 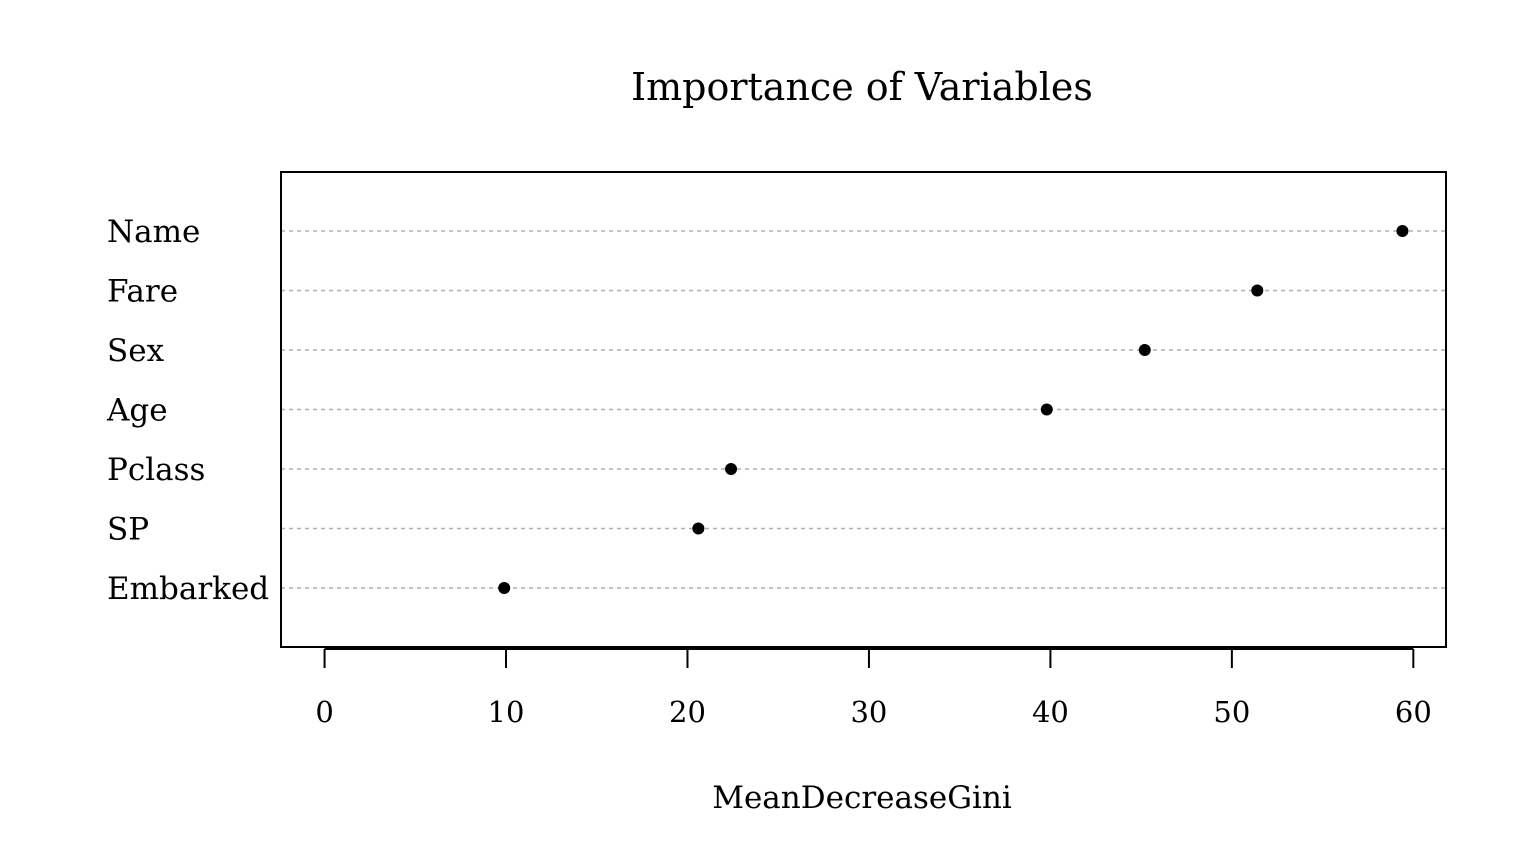 What do you see at coordinates (156, 470) in the screenshot?
I see `category-label-pclass: Pclass` at bounding box center [156, 470].